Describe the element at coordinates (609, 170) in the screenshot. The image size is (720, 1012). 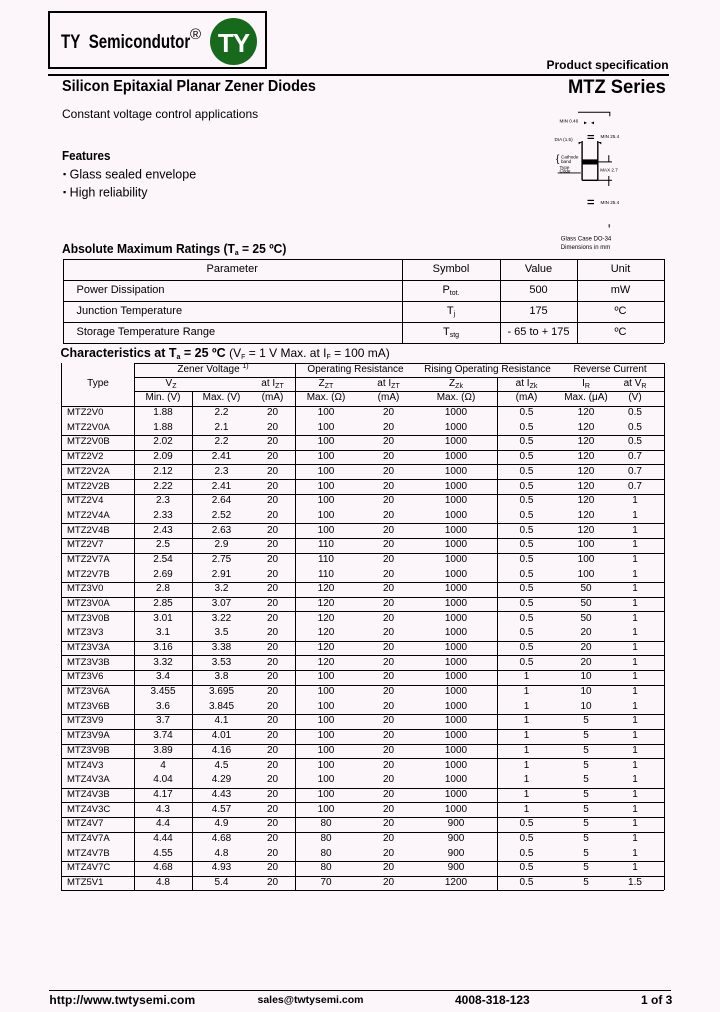
I see `svg-text: MAX 2.7` at that location.